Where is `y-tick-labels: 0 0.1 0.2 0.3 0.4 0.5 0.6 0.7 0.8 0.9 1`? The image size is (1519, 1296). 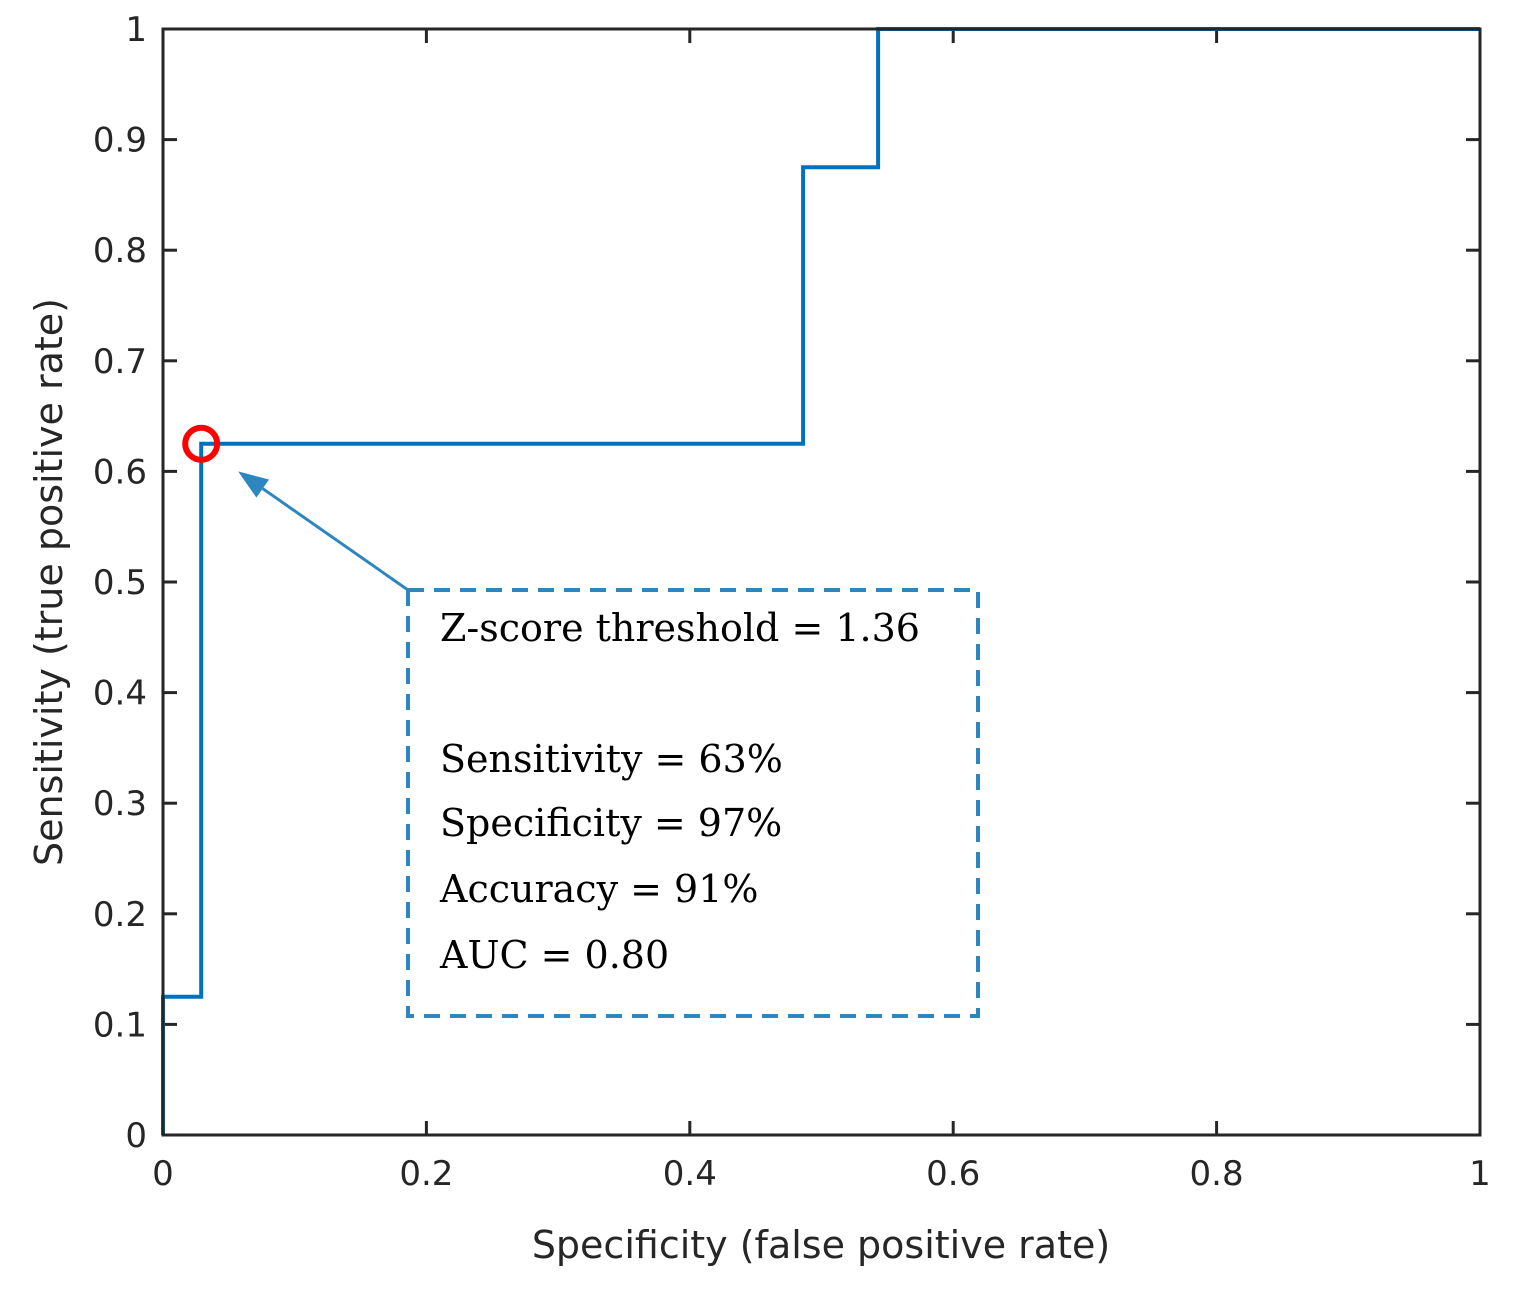
y-tick-labels: 0 0.1 0.2 0.3 0.4 0.5 0.6 0.7 0.8 0.9 1 is located at coordinates (120, 583).